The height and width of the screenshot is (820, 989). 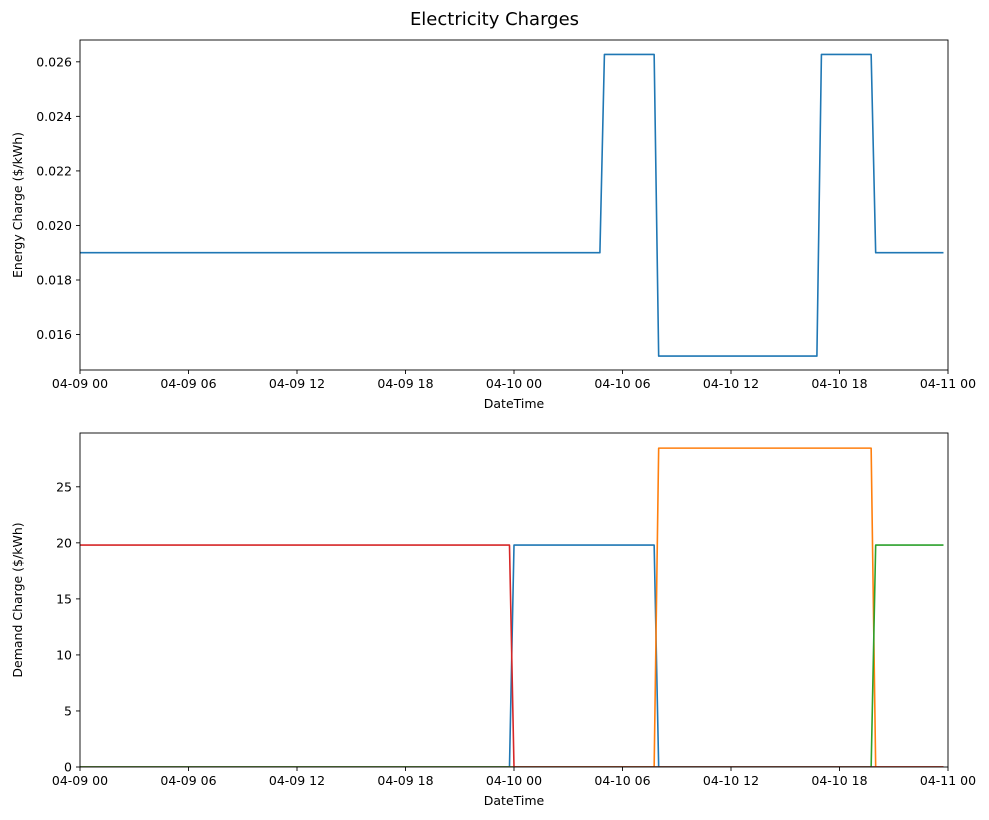 I want to click on y-tick-label: 0.026, so click(x=54, y=61).